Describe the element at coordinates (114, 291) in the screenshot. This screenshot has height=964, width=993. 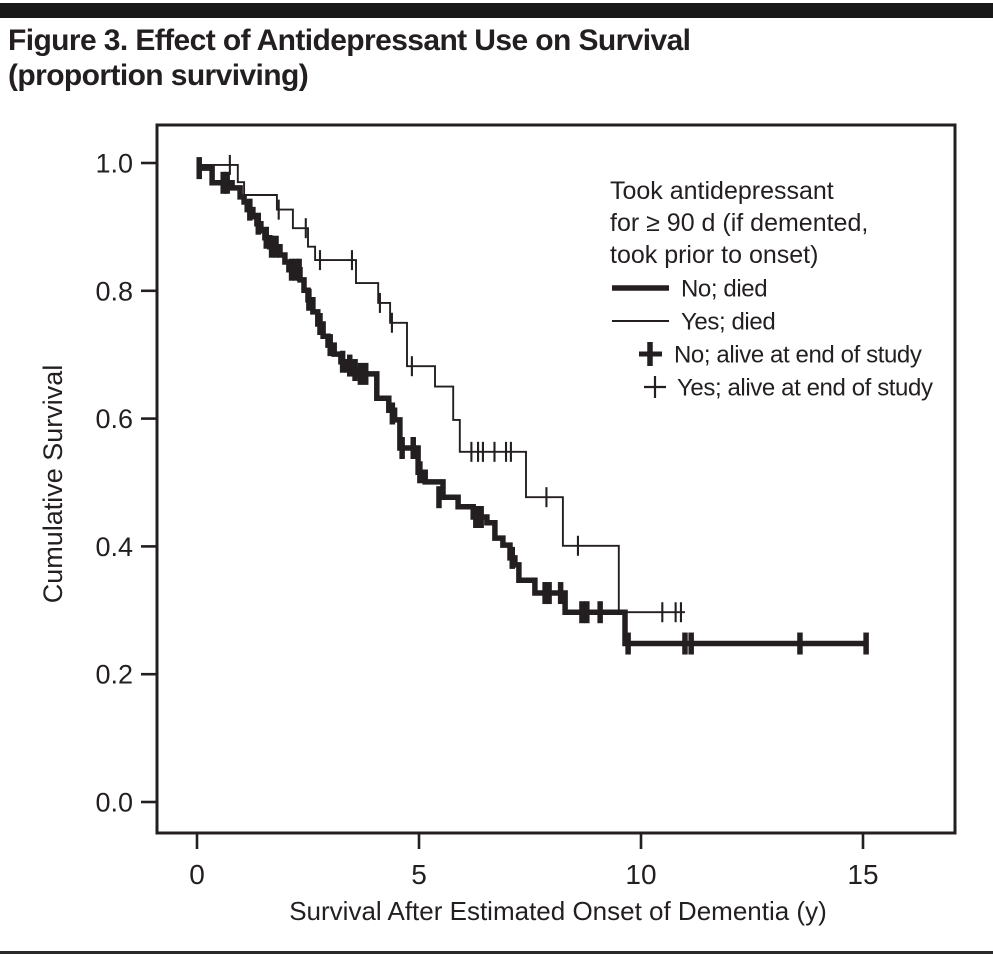
I see `y-tick-label: 0.8` at that location.